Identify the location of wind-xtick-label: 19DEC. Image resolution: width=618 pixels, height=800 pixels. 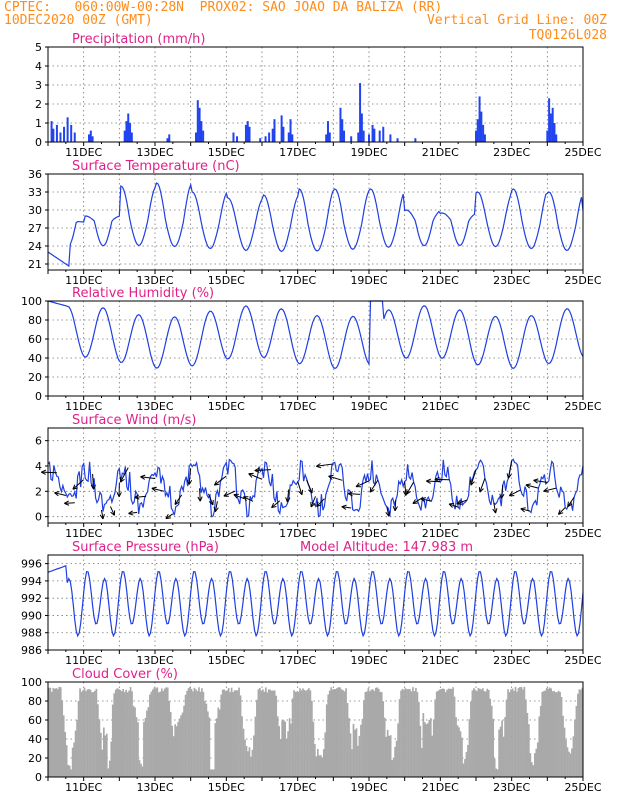
(368, 533).